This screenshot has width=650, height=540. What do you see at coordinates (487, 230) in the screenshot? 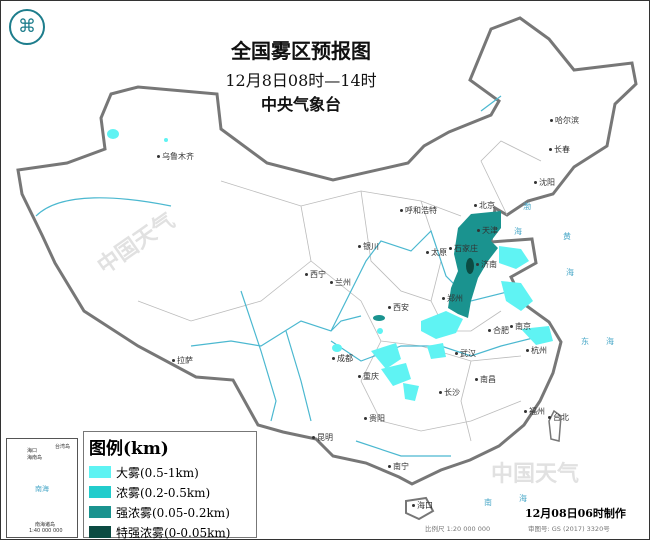
I see `city-label: 天津` at bounding box center [487, 230].